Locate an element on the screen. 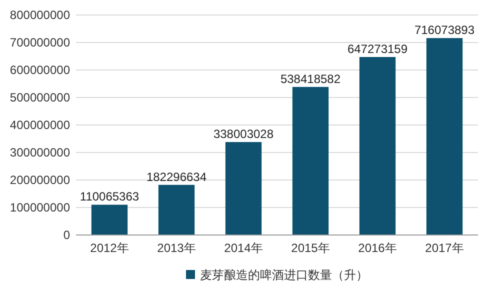  legend-label: 麦芽酿造的啤酒进口数量（升） is located at coordinates (284, 275).